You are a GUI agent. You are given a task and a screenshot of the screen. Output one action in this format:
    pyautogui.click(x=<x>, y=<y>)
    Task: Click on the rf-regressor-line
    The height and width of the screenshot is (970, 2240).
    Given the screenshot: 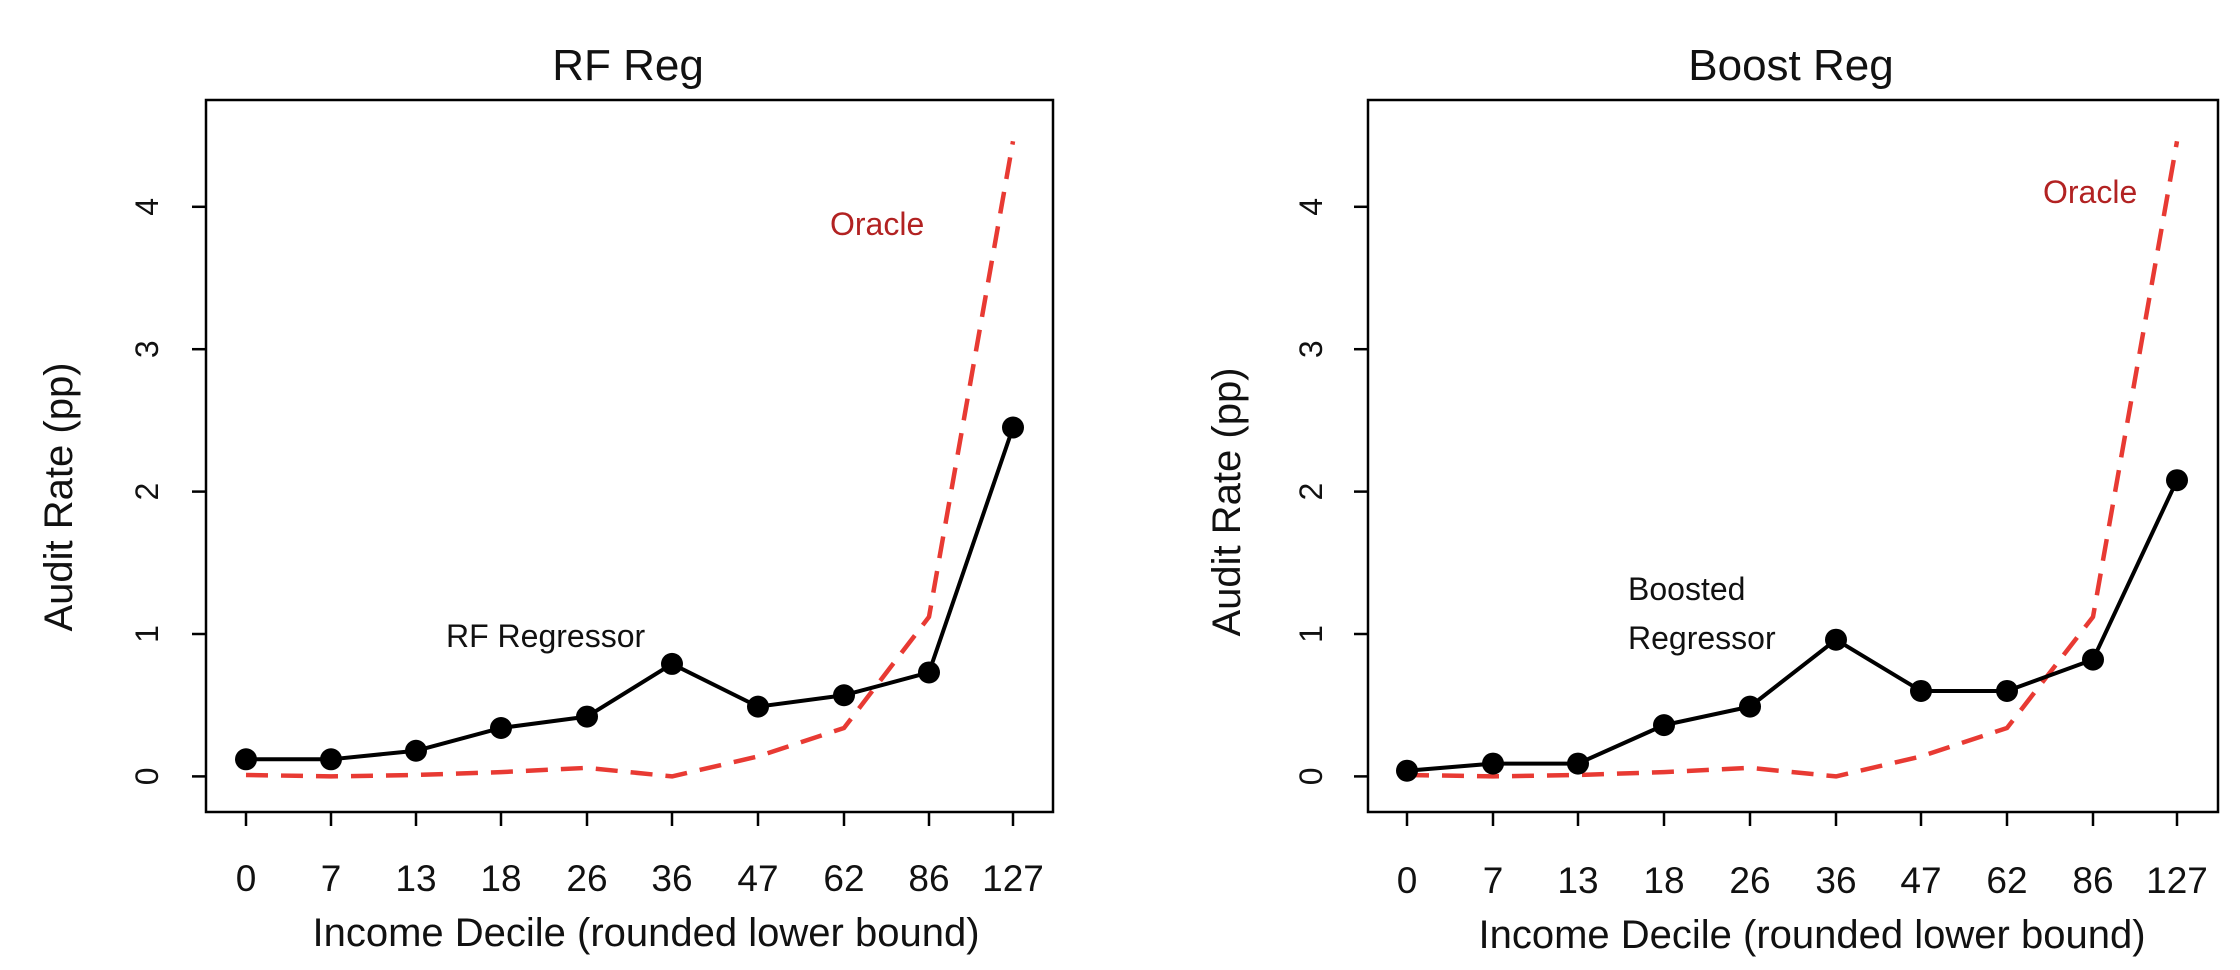 What is the action you would take?
    pyautogui.click(x=630, y=594)
    